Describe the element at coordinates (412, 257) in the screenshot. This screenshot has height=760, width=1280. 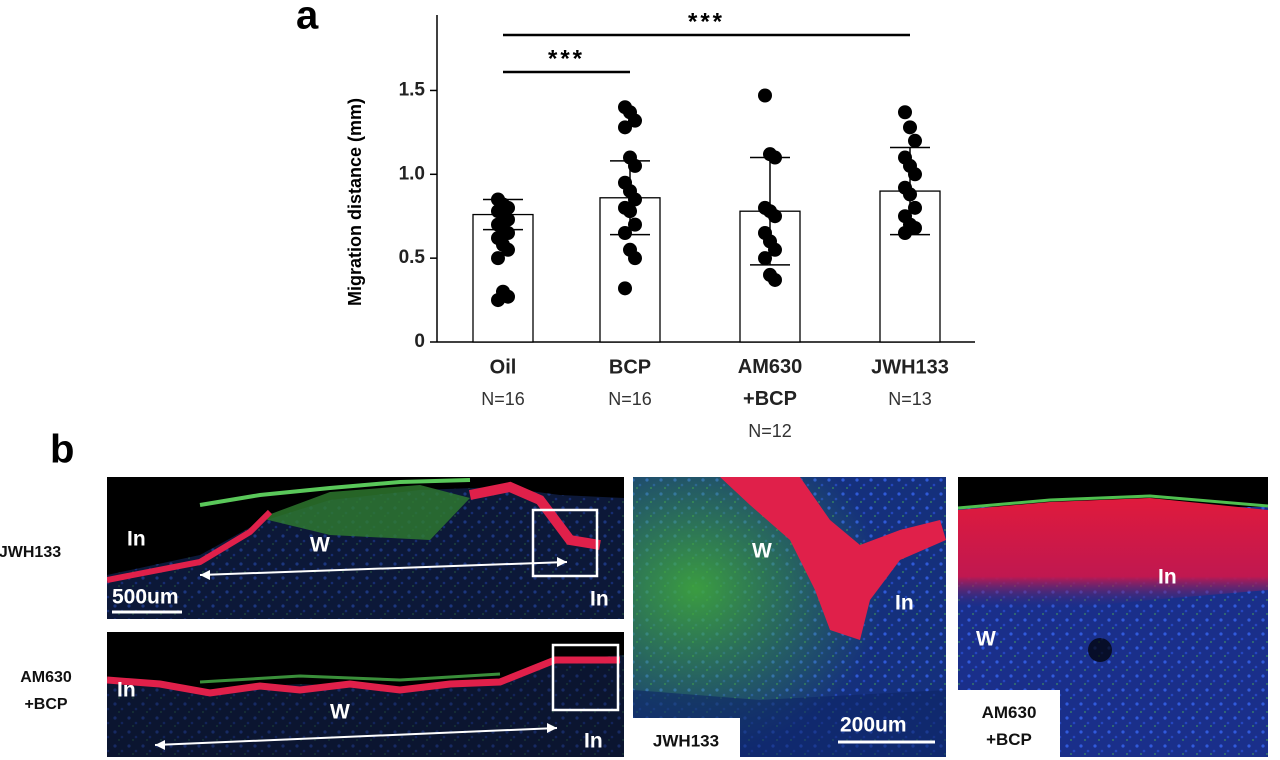
I see `y-tick-label: 0.5` at that location.